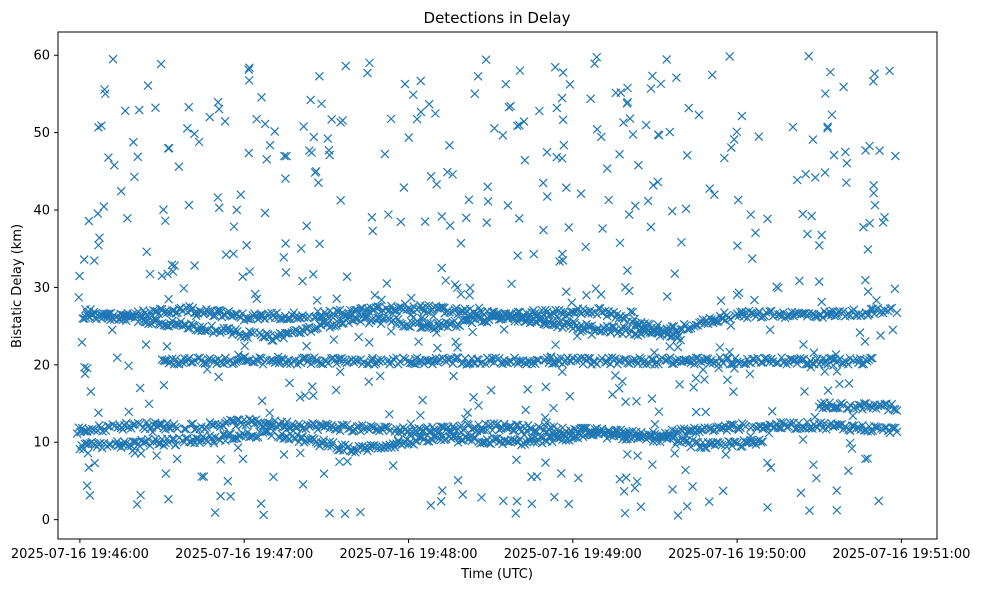 Image resolution: width=985 pixels, height=590 pixels. What do you see at coordinates (80, 554) in the screenshot?
I see `x-tick-label: 2025-07-16 19:46:00` at bounding box center [80, 554].